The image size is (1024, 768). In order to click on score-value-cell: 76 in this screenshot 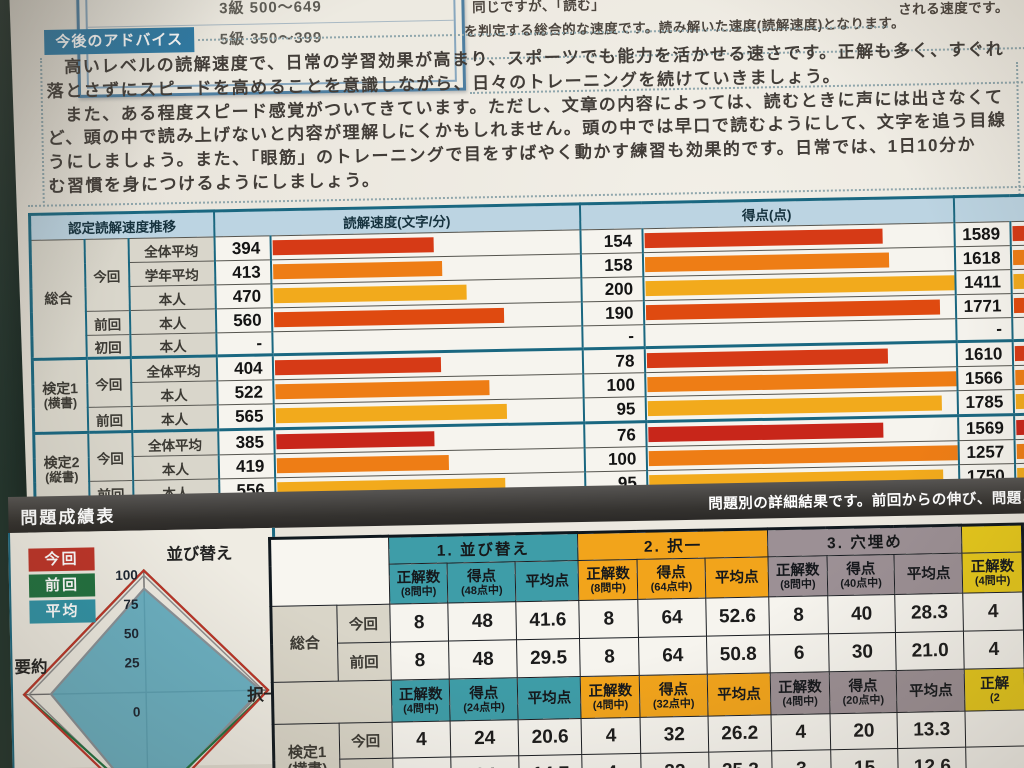, I will do `click(615, 434)`.